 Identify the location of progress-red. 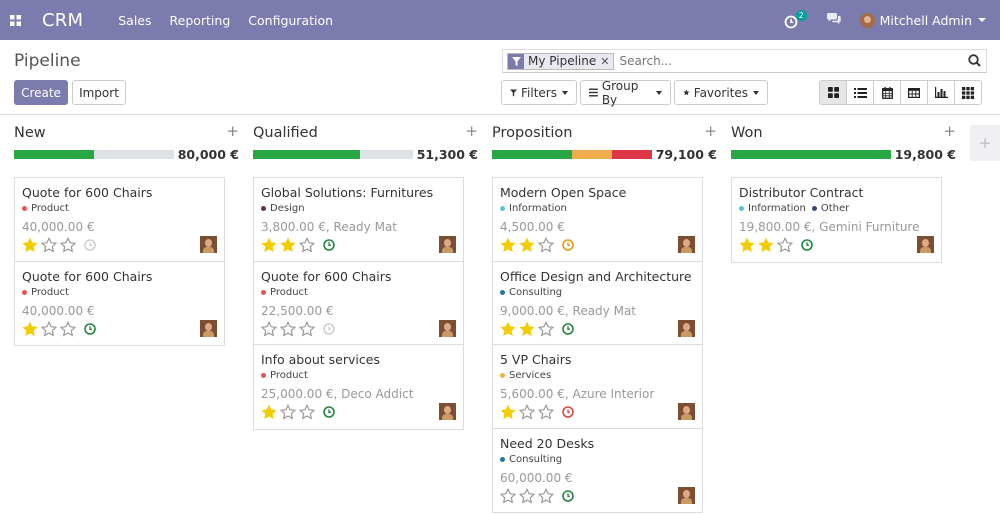
(632, 154).